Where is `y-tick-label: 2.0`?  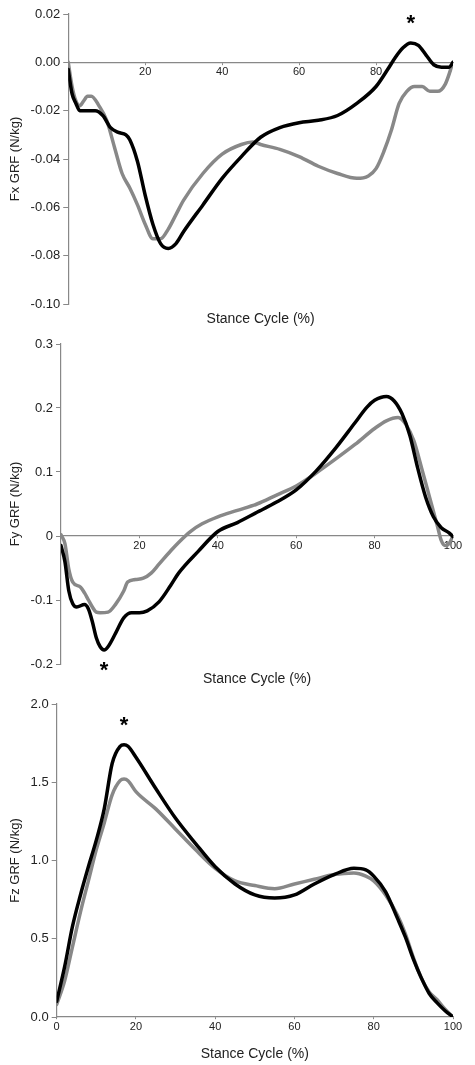
y-tick-label: 2.0 is located at coordinates (39, 703).